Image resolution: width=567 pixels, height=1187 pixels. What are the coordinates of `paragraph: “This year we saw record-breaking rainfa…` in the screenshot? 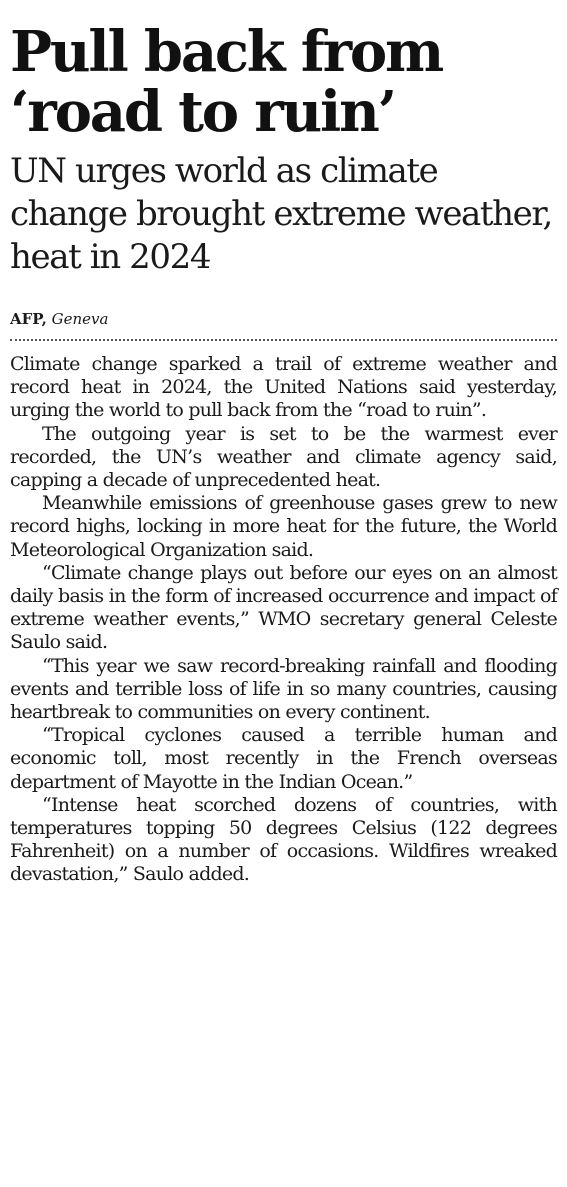 It's located at (284, 689).